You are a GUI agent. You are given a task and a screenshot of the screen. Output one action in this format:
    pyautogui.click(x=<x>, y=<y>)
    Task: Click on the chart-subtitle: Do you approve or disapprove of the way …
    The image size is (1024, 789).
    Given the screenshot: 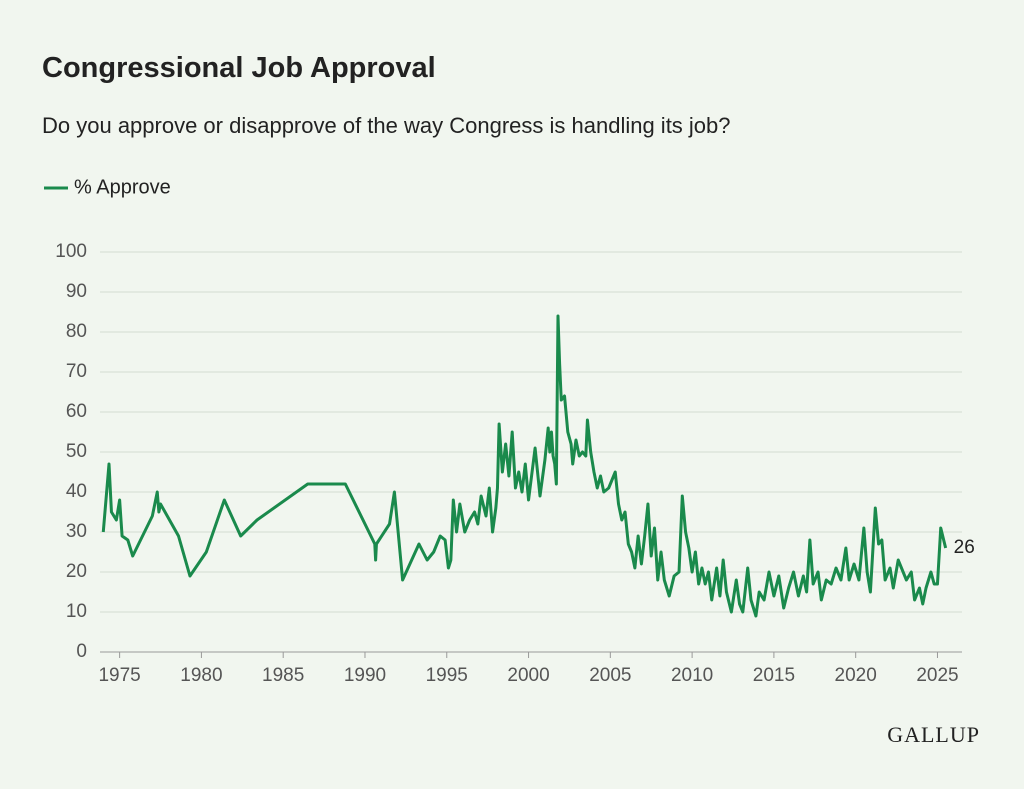 What is the action you would take?
    pyautogui.click(x=386, y=125)
    